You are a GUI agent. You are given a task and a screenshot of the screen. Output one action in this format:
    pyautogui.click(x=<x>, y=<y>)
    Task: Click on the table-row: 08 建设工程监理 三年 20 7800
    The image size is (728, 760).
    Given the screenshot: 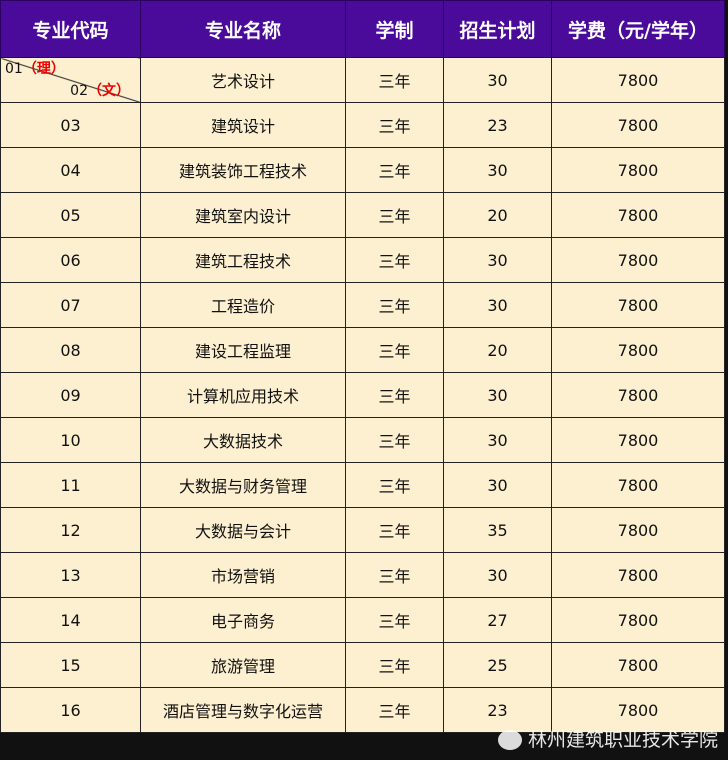 What is the action you would take?
    pyautogui.click(x=362, y=350)
    